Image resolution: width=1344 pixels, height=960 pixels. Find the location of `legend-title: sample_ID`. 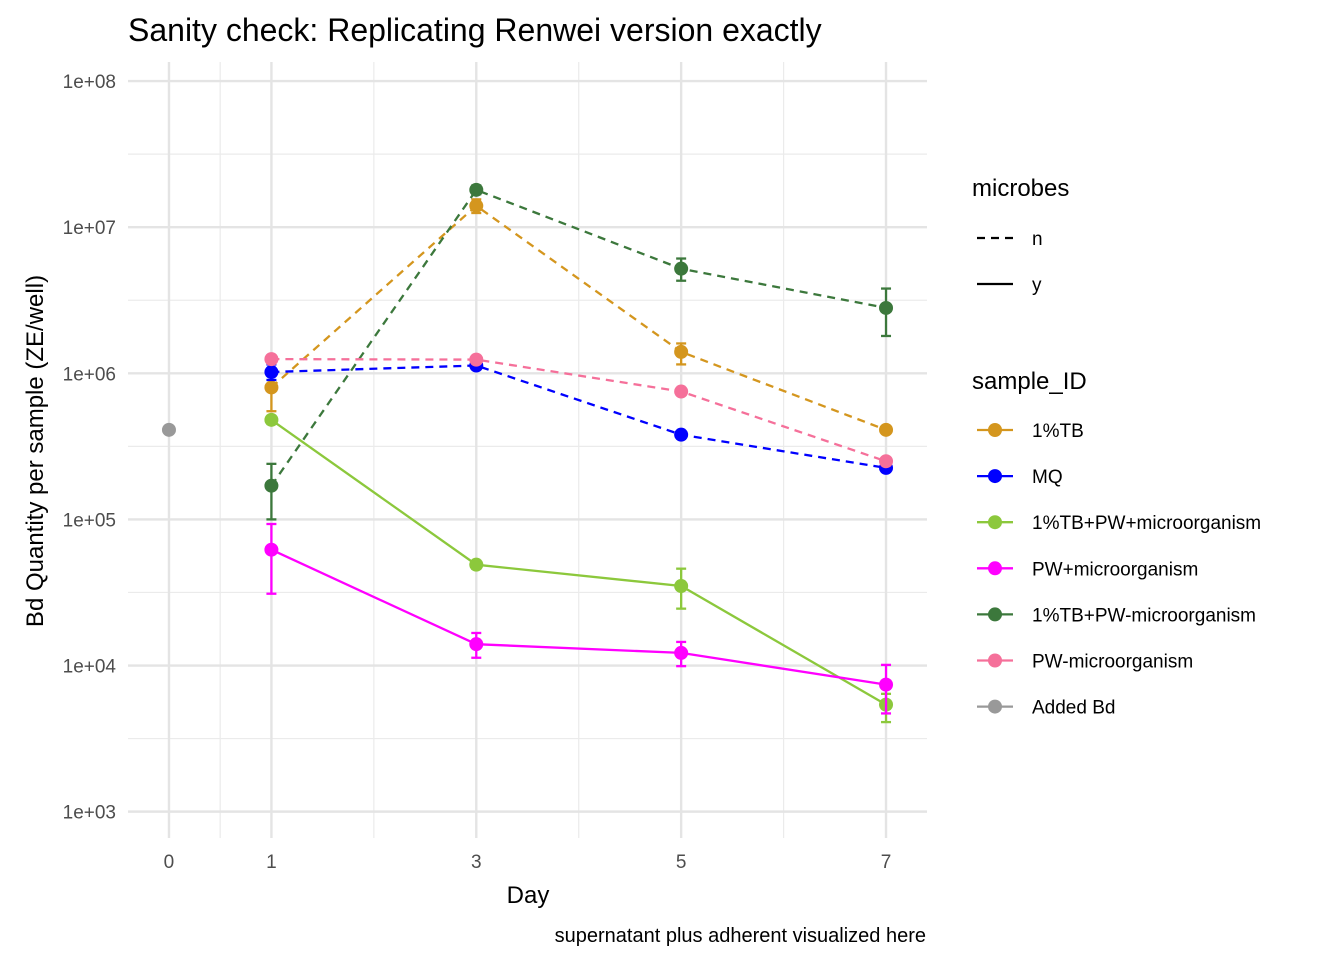

legend-title: sample_ID is located at coordinates (1029, 381).